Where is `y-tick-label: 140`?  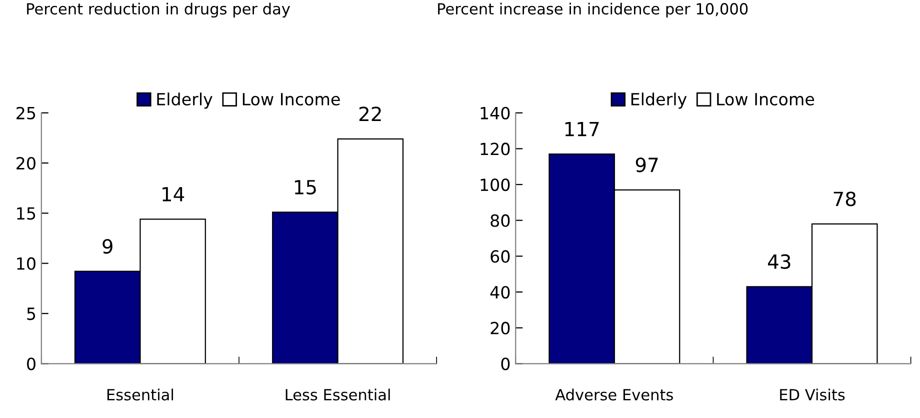 y-tick-label: 140 is located at coordinates (495, 113).